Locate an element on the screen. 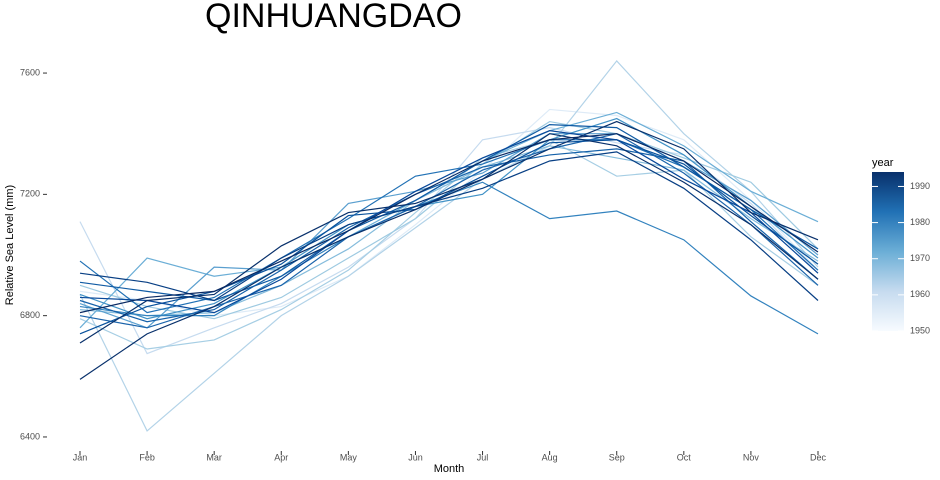 The height and width of the screenshot is (480, 940). colorbar-label: 1950 is located at coordinates (920, 330).